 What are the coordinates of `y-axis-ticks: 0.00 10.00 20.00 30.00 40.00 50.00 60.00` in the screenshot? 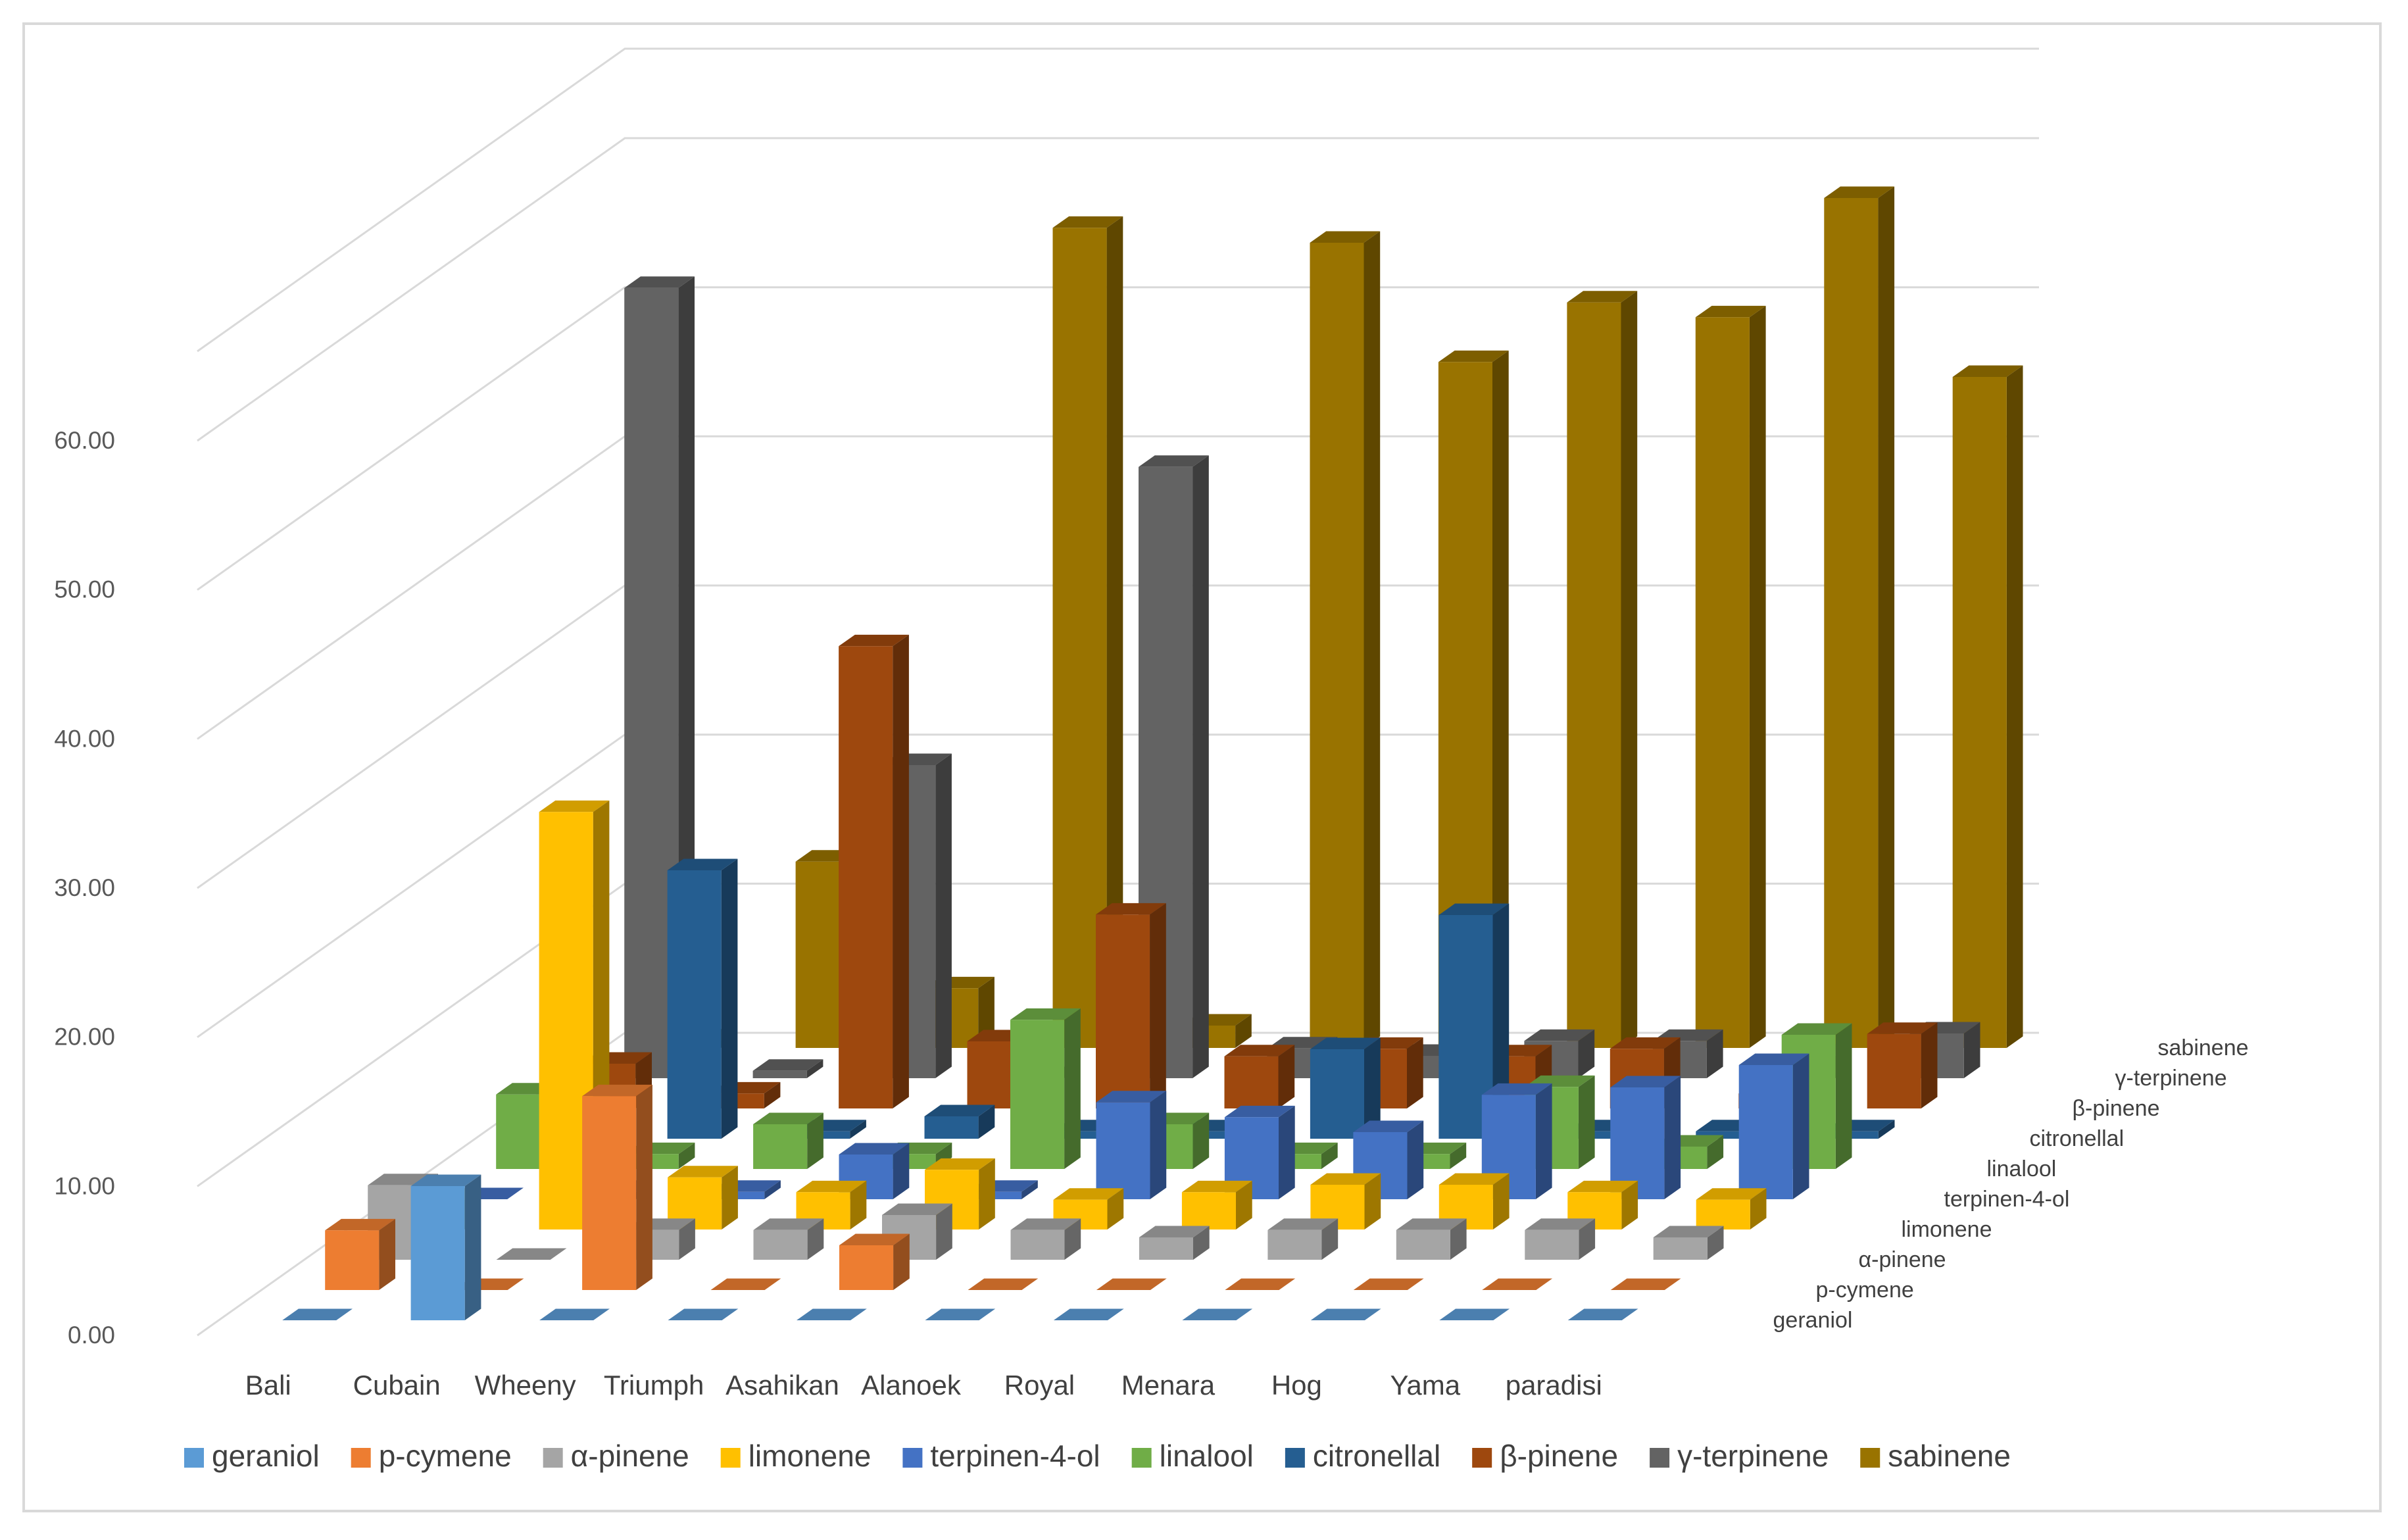 It's located at (84, 888).